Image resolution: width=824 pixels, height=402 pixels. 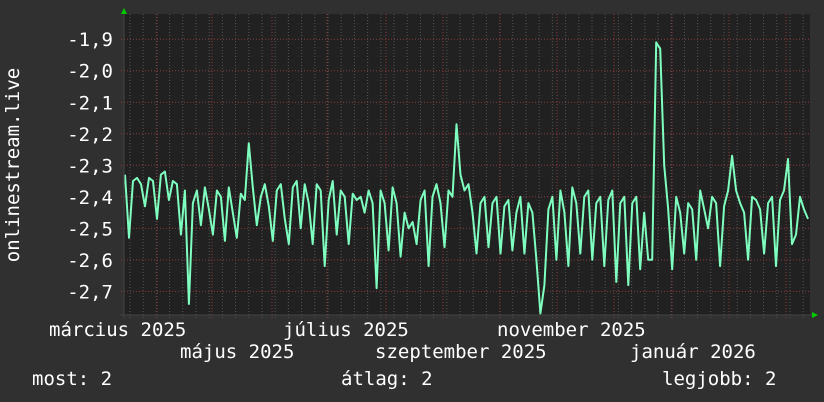 I want to click on x-tick-label: szeptember 2025, so click(x=461, y=352).